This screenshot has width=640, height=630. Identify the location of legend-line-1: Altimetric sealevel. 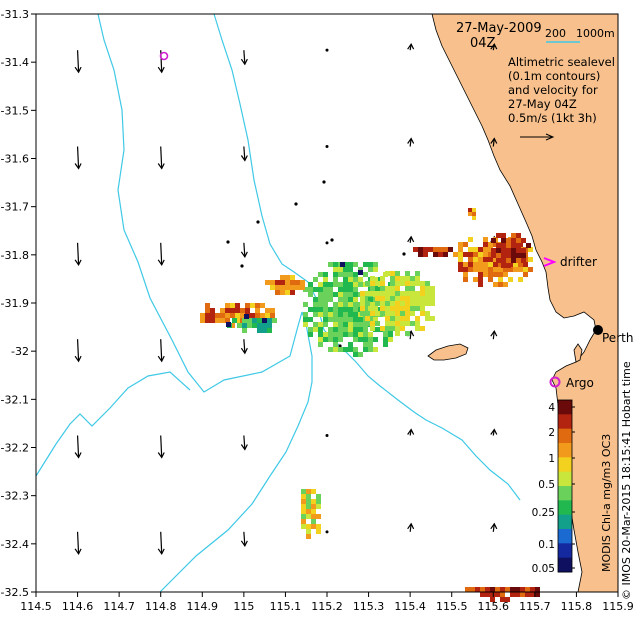
(561, 62).